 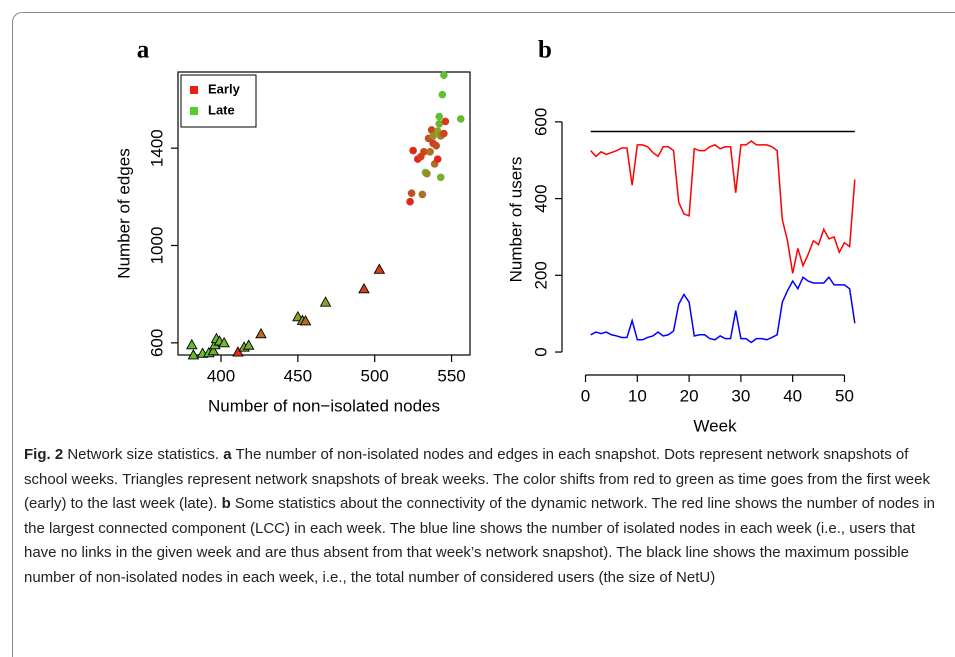 I want to click on y-axis-title: Number of edges, so click(x=123, y=213).